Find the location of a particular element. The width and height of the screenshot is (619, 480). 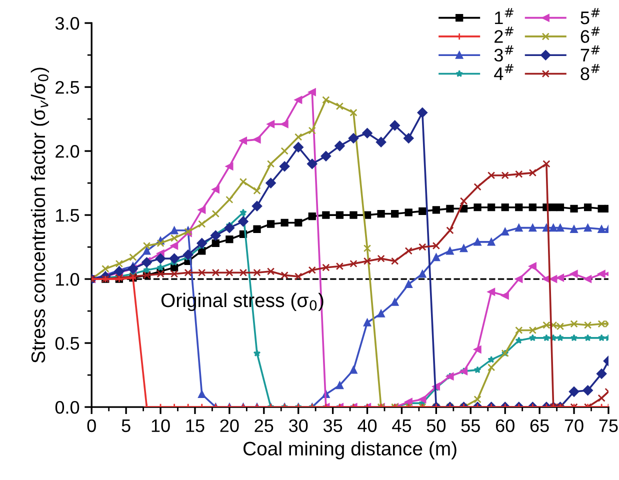

legend-label: 2$^{#}$ is located at coordinates (504, 34).